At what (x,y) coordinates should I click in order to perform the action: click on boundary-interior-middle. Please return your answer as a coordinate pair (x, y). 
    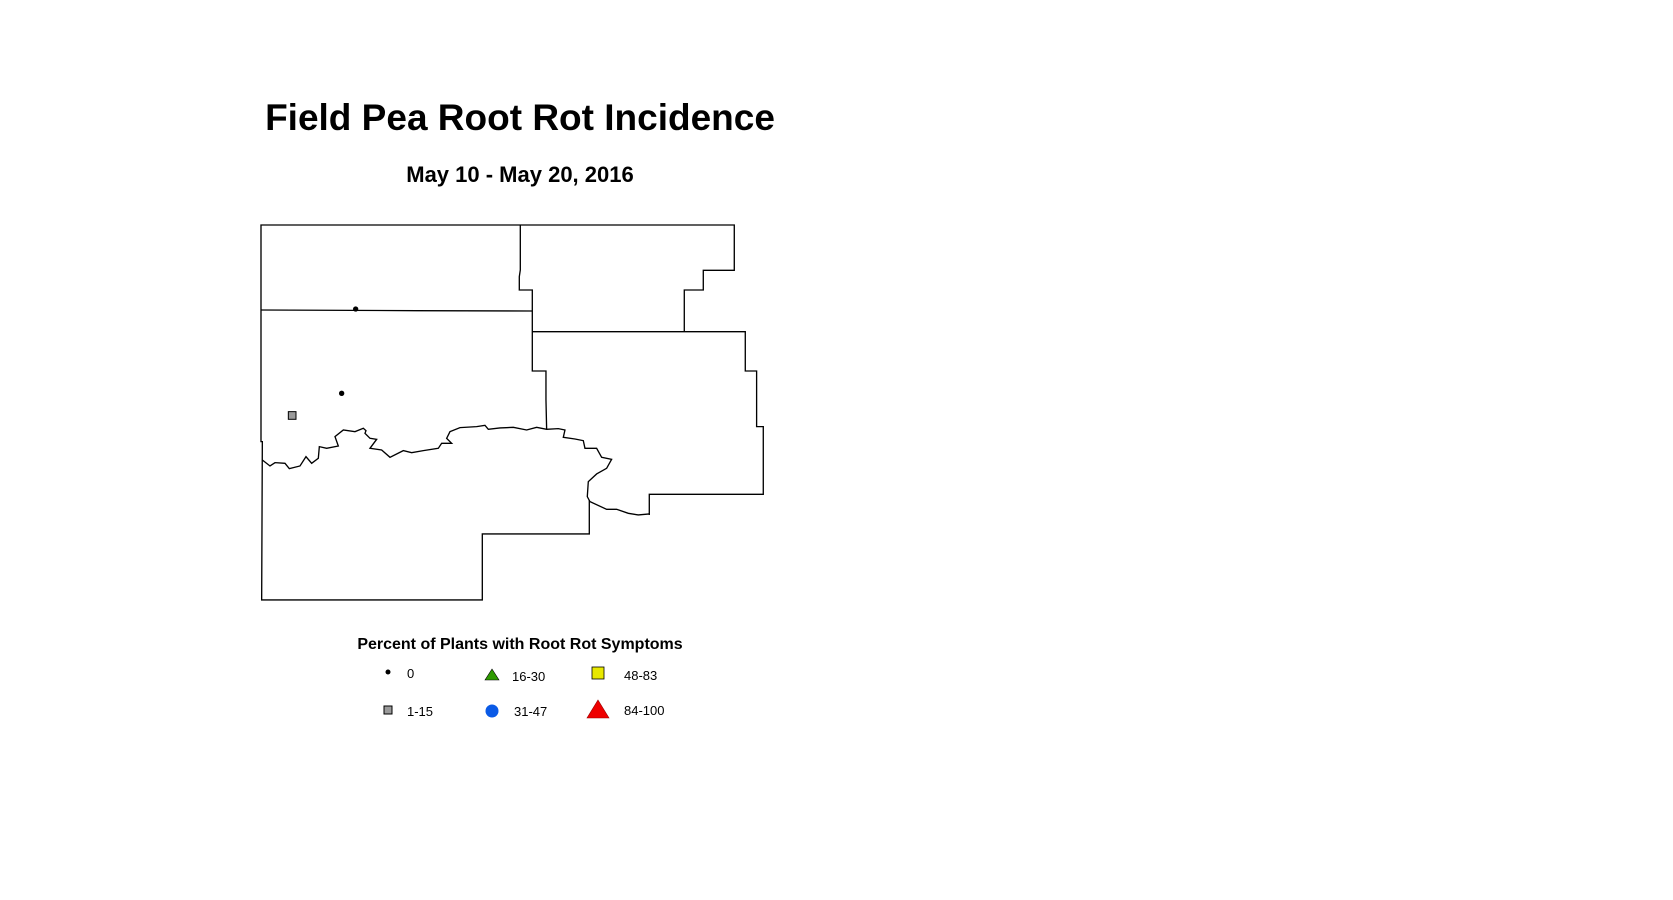
    Looking at the image, I should click on (533, 327).